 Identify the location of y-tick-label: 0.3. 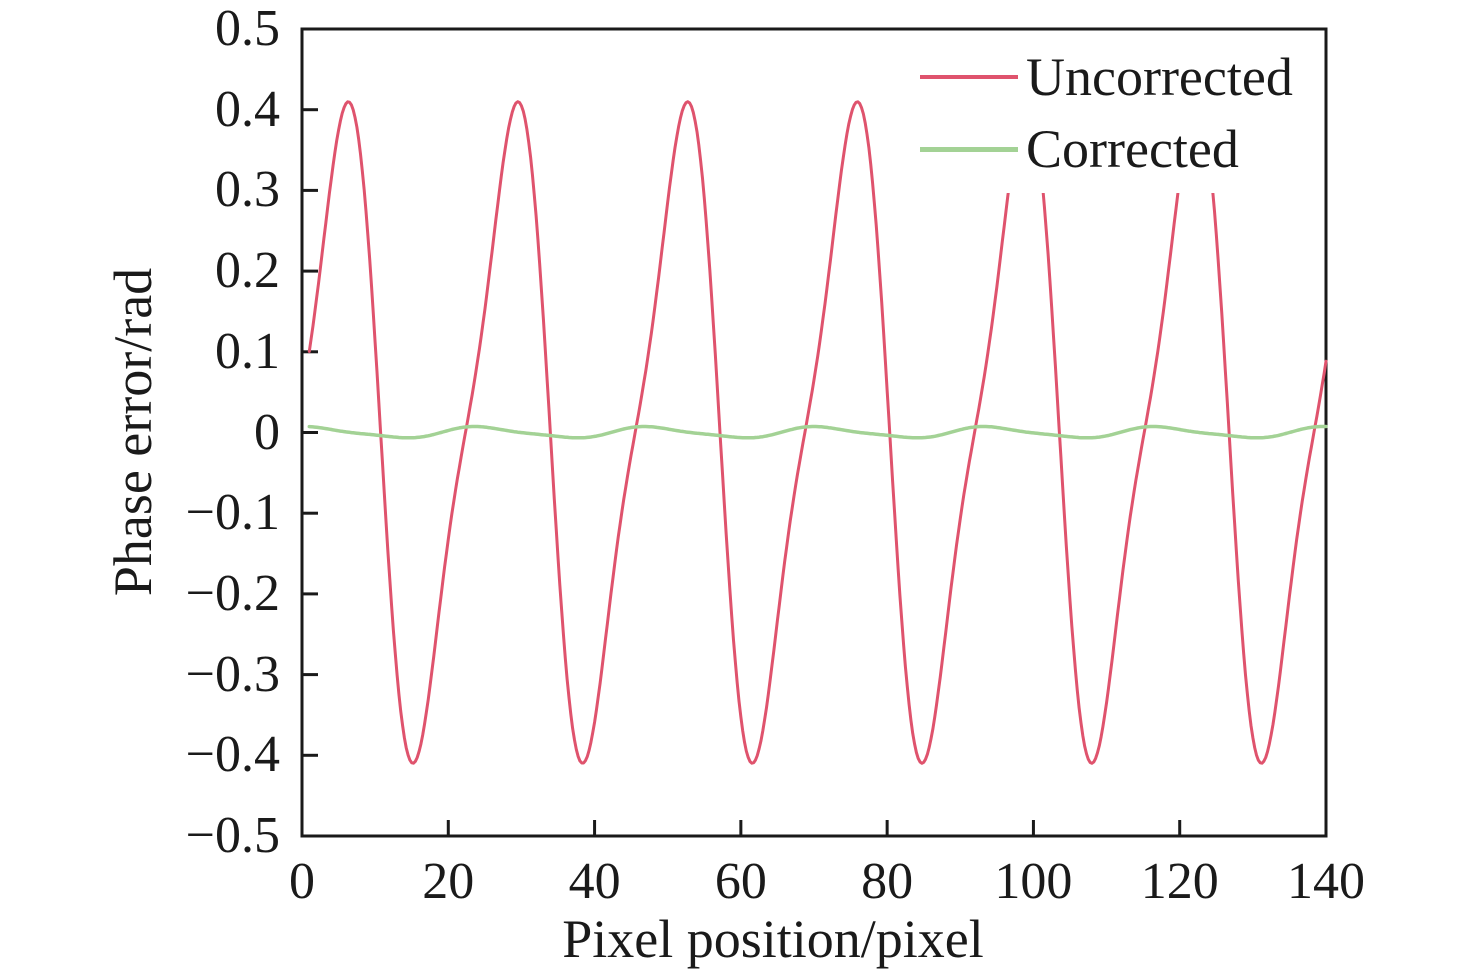
(247, 190).